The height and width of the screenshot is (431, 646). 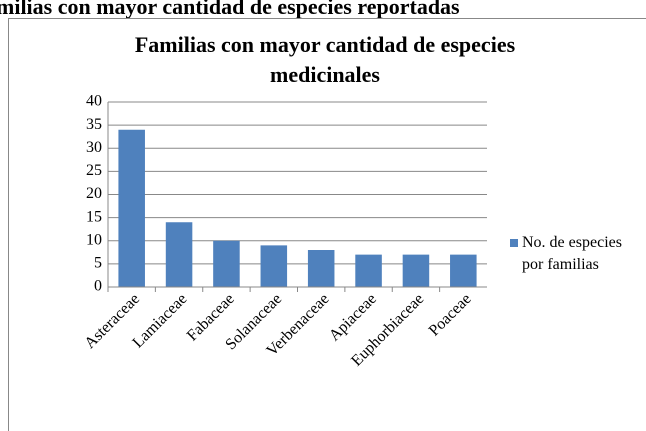 I want to click on y-tick-label: 15, so click(x=94, y=216).